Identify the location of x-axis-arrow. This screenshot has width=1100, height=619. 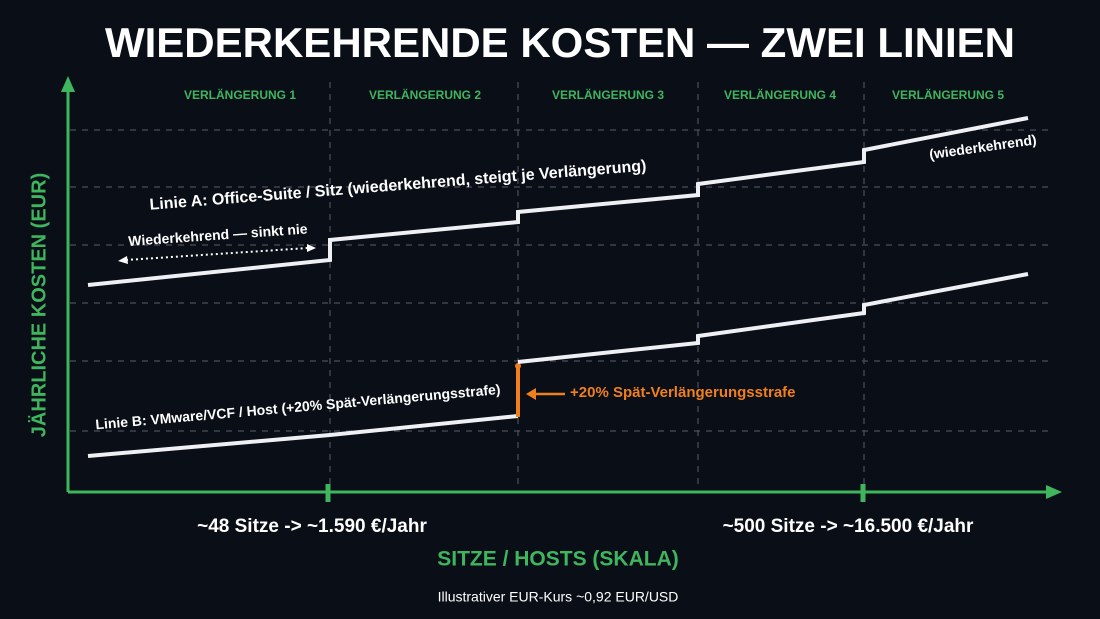
(1054, 492).